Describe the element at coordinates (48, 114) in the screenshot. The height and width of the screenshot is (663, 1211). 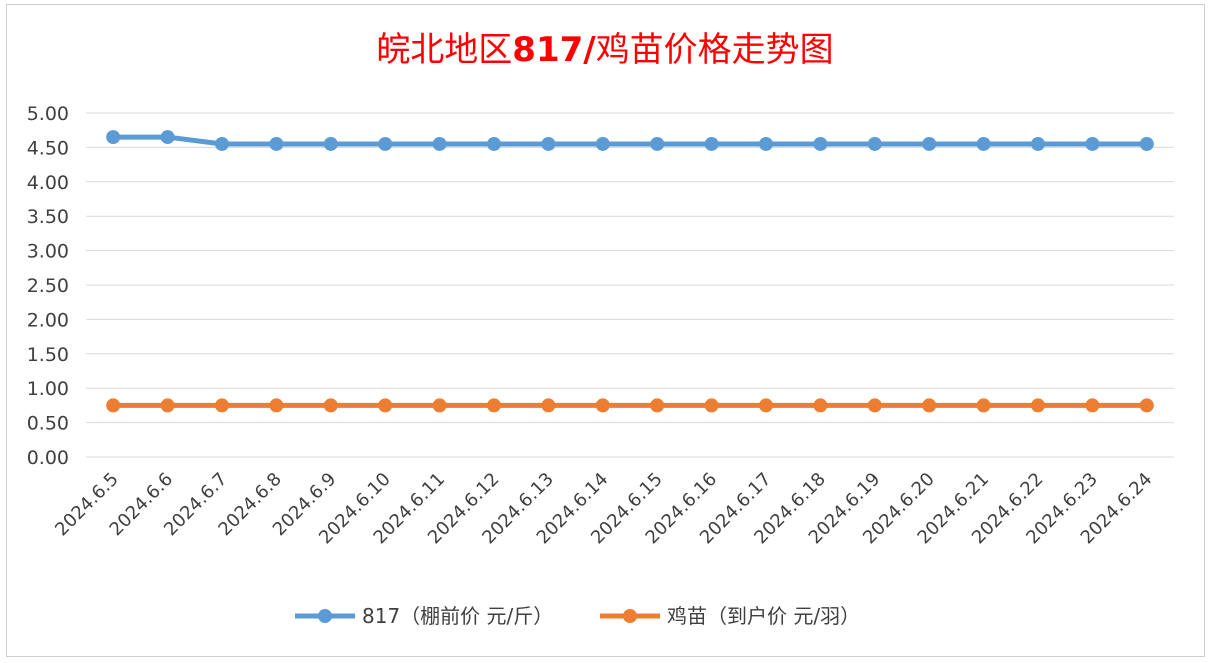
I see `y-tick-label: 5.00` at that location.